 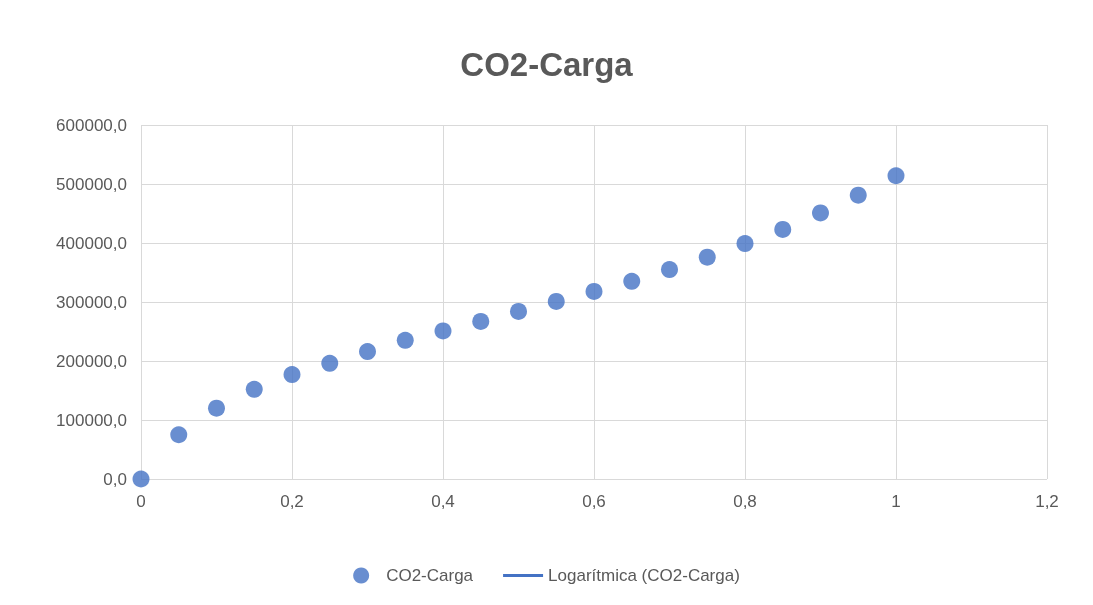 I want to click on x-tick-label: 0,6, so click(x=594, y=501).